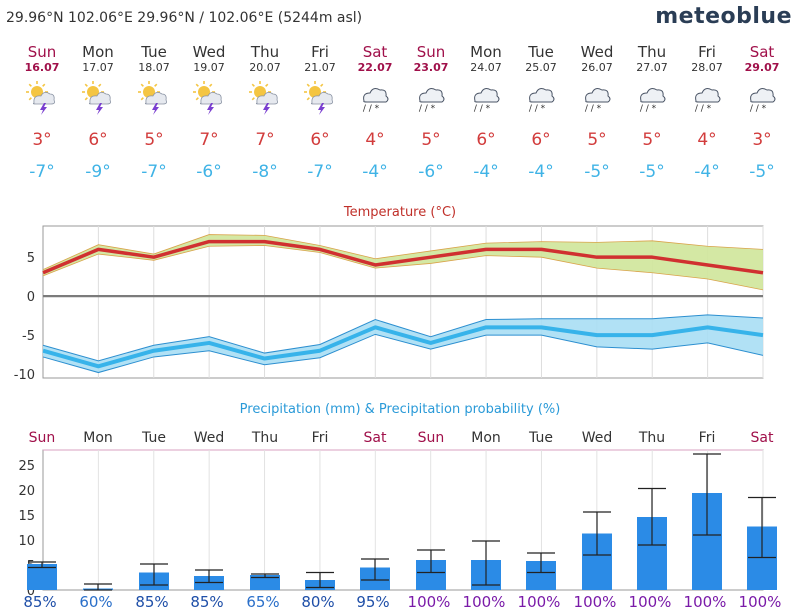 Image resolution: width=800 pixels, height=613 pixels. Describe the element at coordinates (265, 67) in the screenshot. I see `day-date: 20.07` at that location.